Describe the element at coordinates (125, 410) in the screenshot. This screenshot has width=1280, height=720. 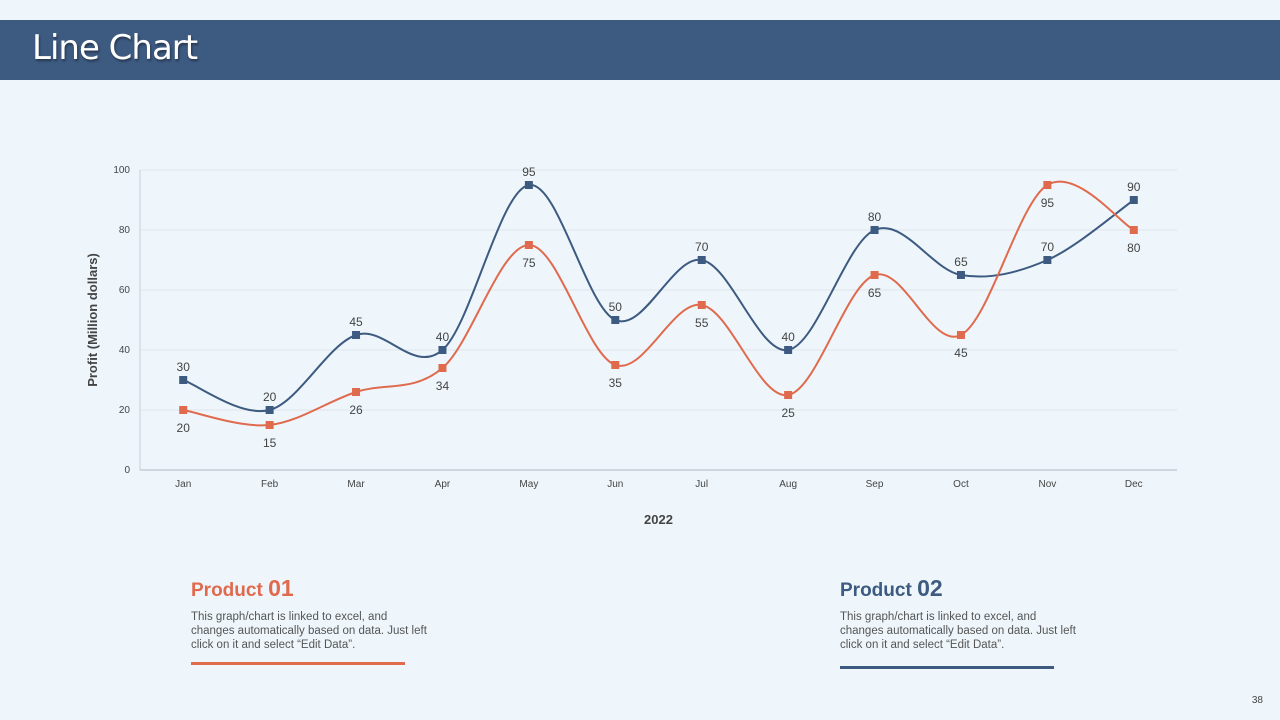
I see `y-tick-label: 20` at that location.